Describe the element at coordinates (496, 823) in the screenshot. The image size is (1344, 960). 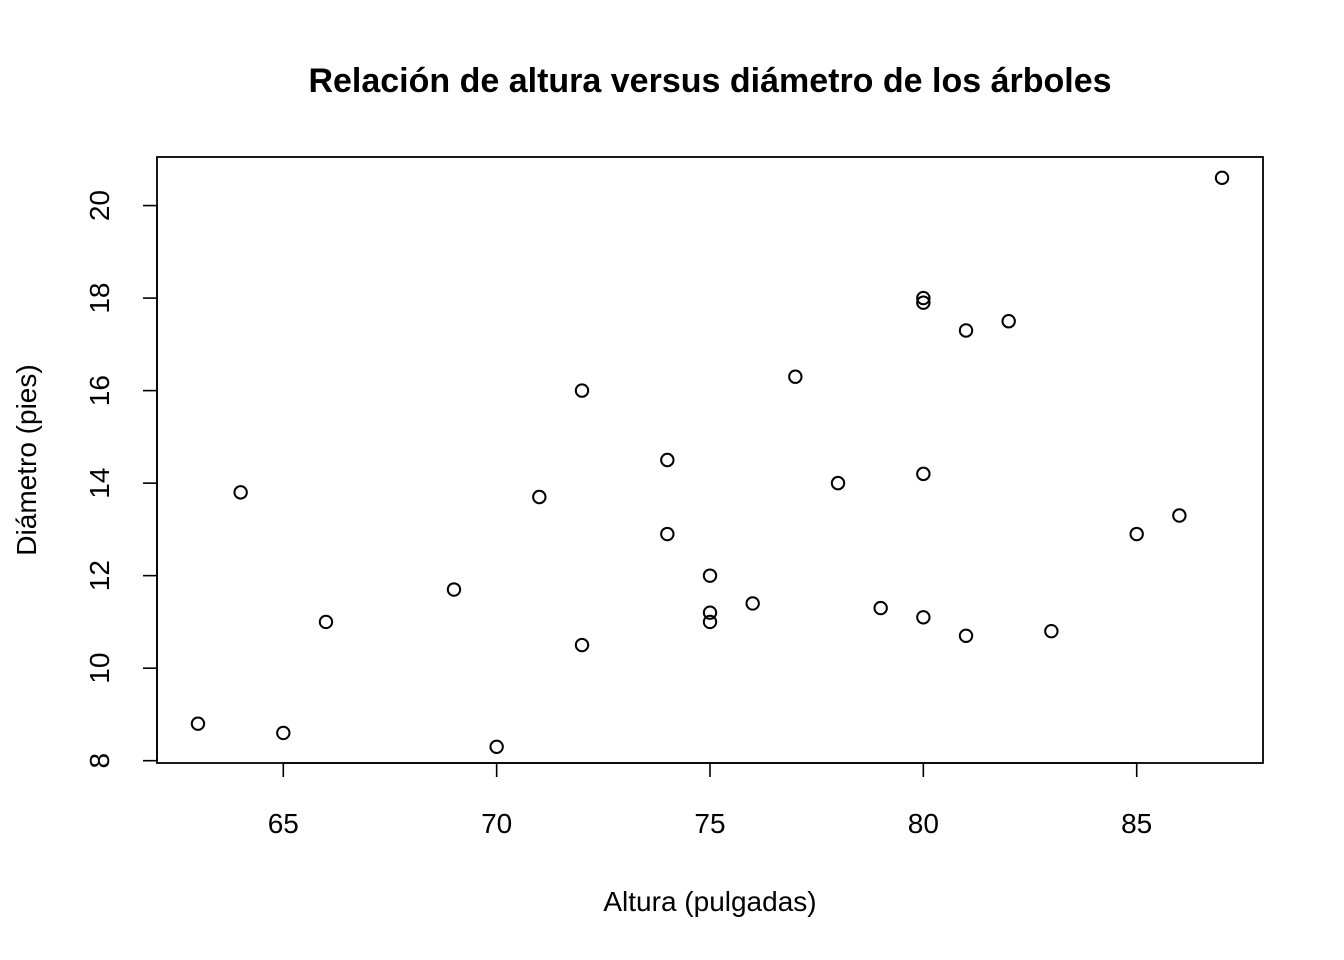
I see `x-tick-label: 70` at that location.